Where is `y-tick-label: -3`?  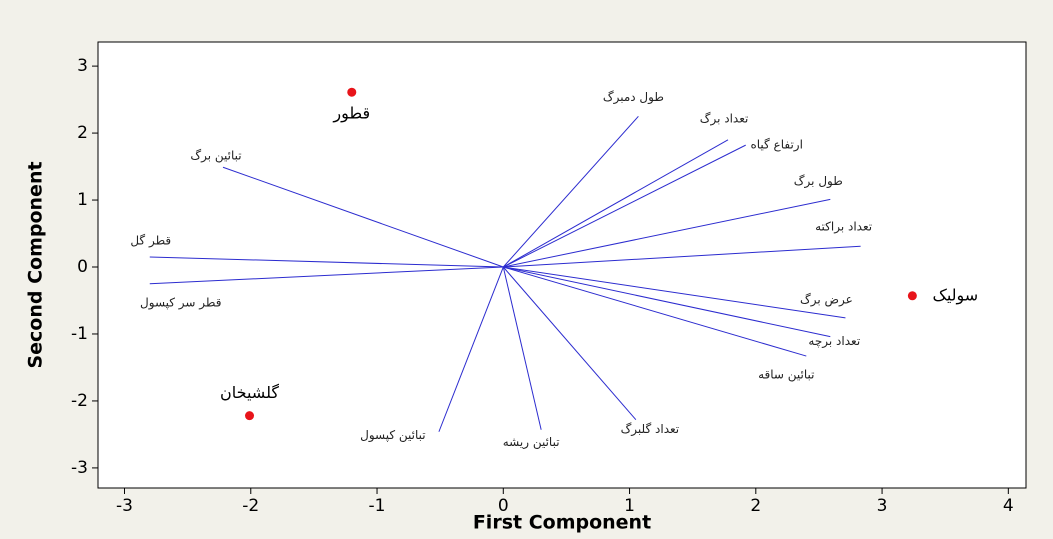
y-tick-label: -3 is located at coordinates (79, 468).